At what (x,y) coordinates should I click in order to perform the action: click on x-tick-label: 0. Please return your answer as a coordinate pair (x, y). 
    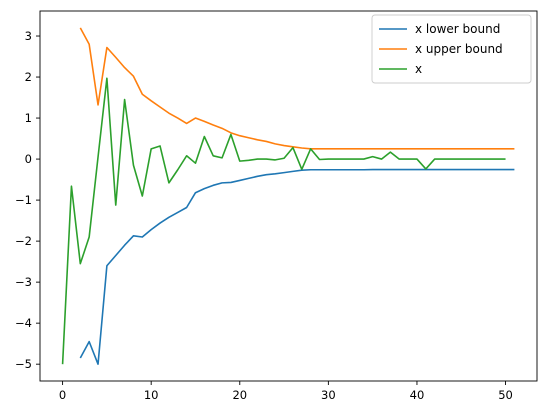
    Looking at the image, I should click on (62, 395).